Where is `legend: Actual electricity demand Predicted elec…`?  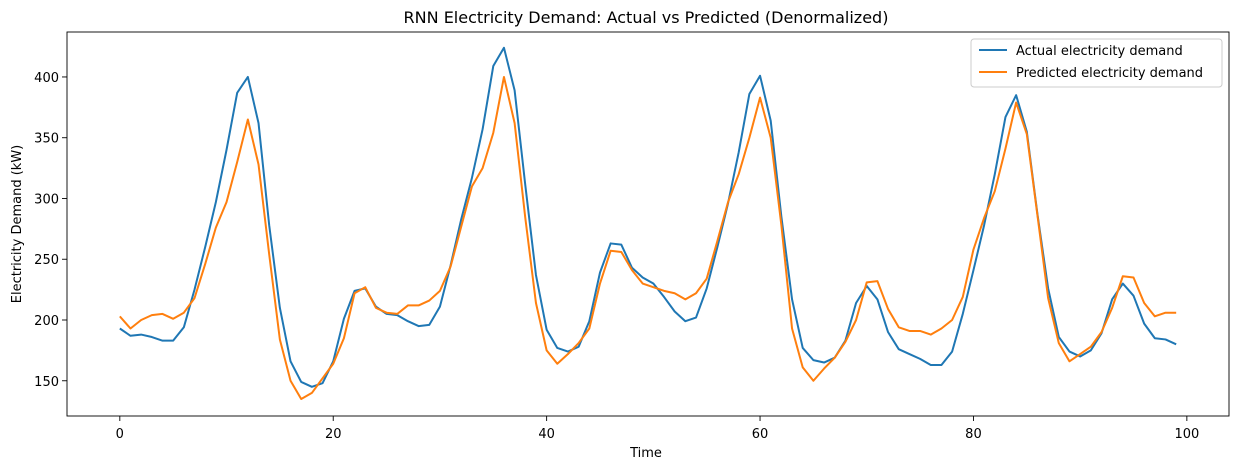 legend: Actual electricity demand Predicted elec… is located at coordinates (1096, 63).